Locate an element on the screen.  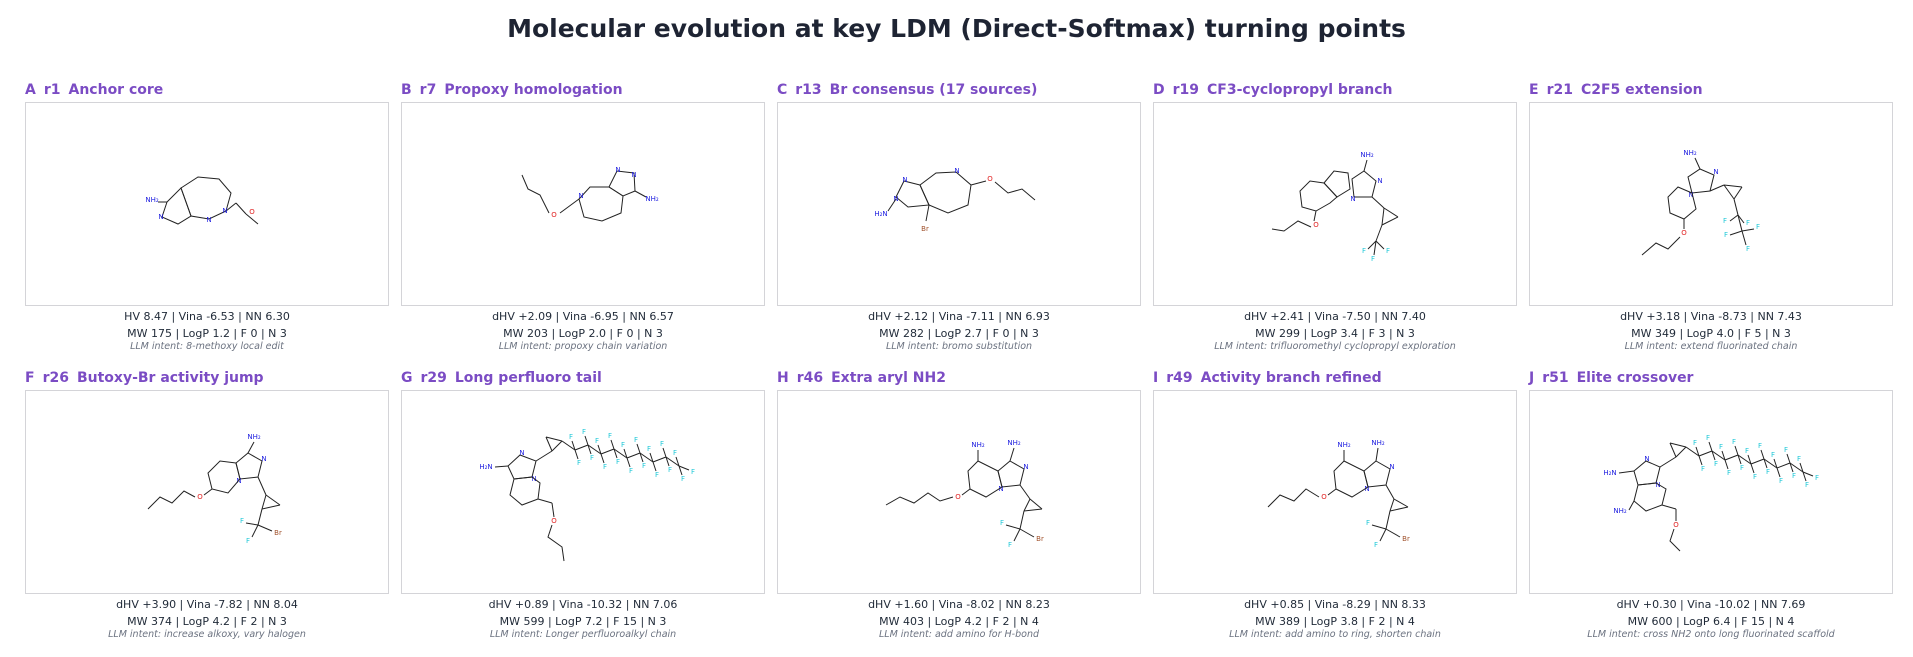
panel-round: r1 is located at coordinates (52, 90).